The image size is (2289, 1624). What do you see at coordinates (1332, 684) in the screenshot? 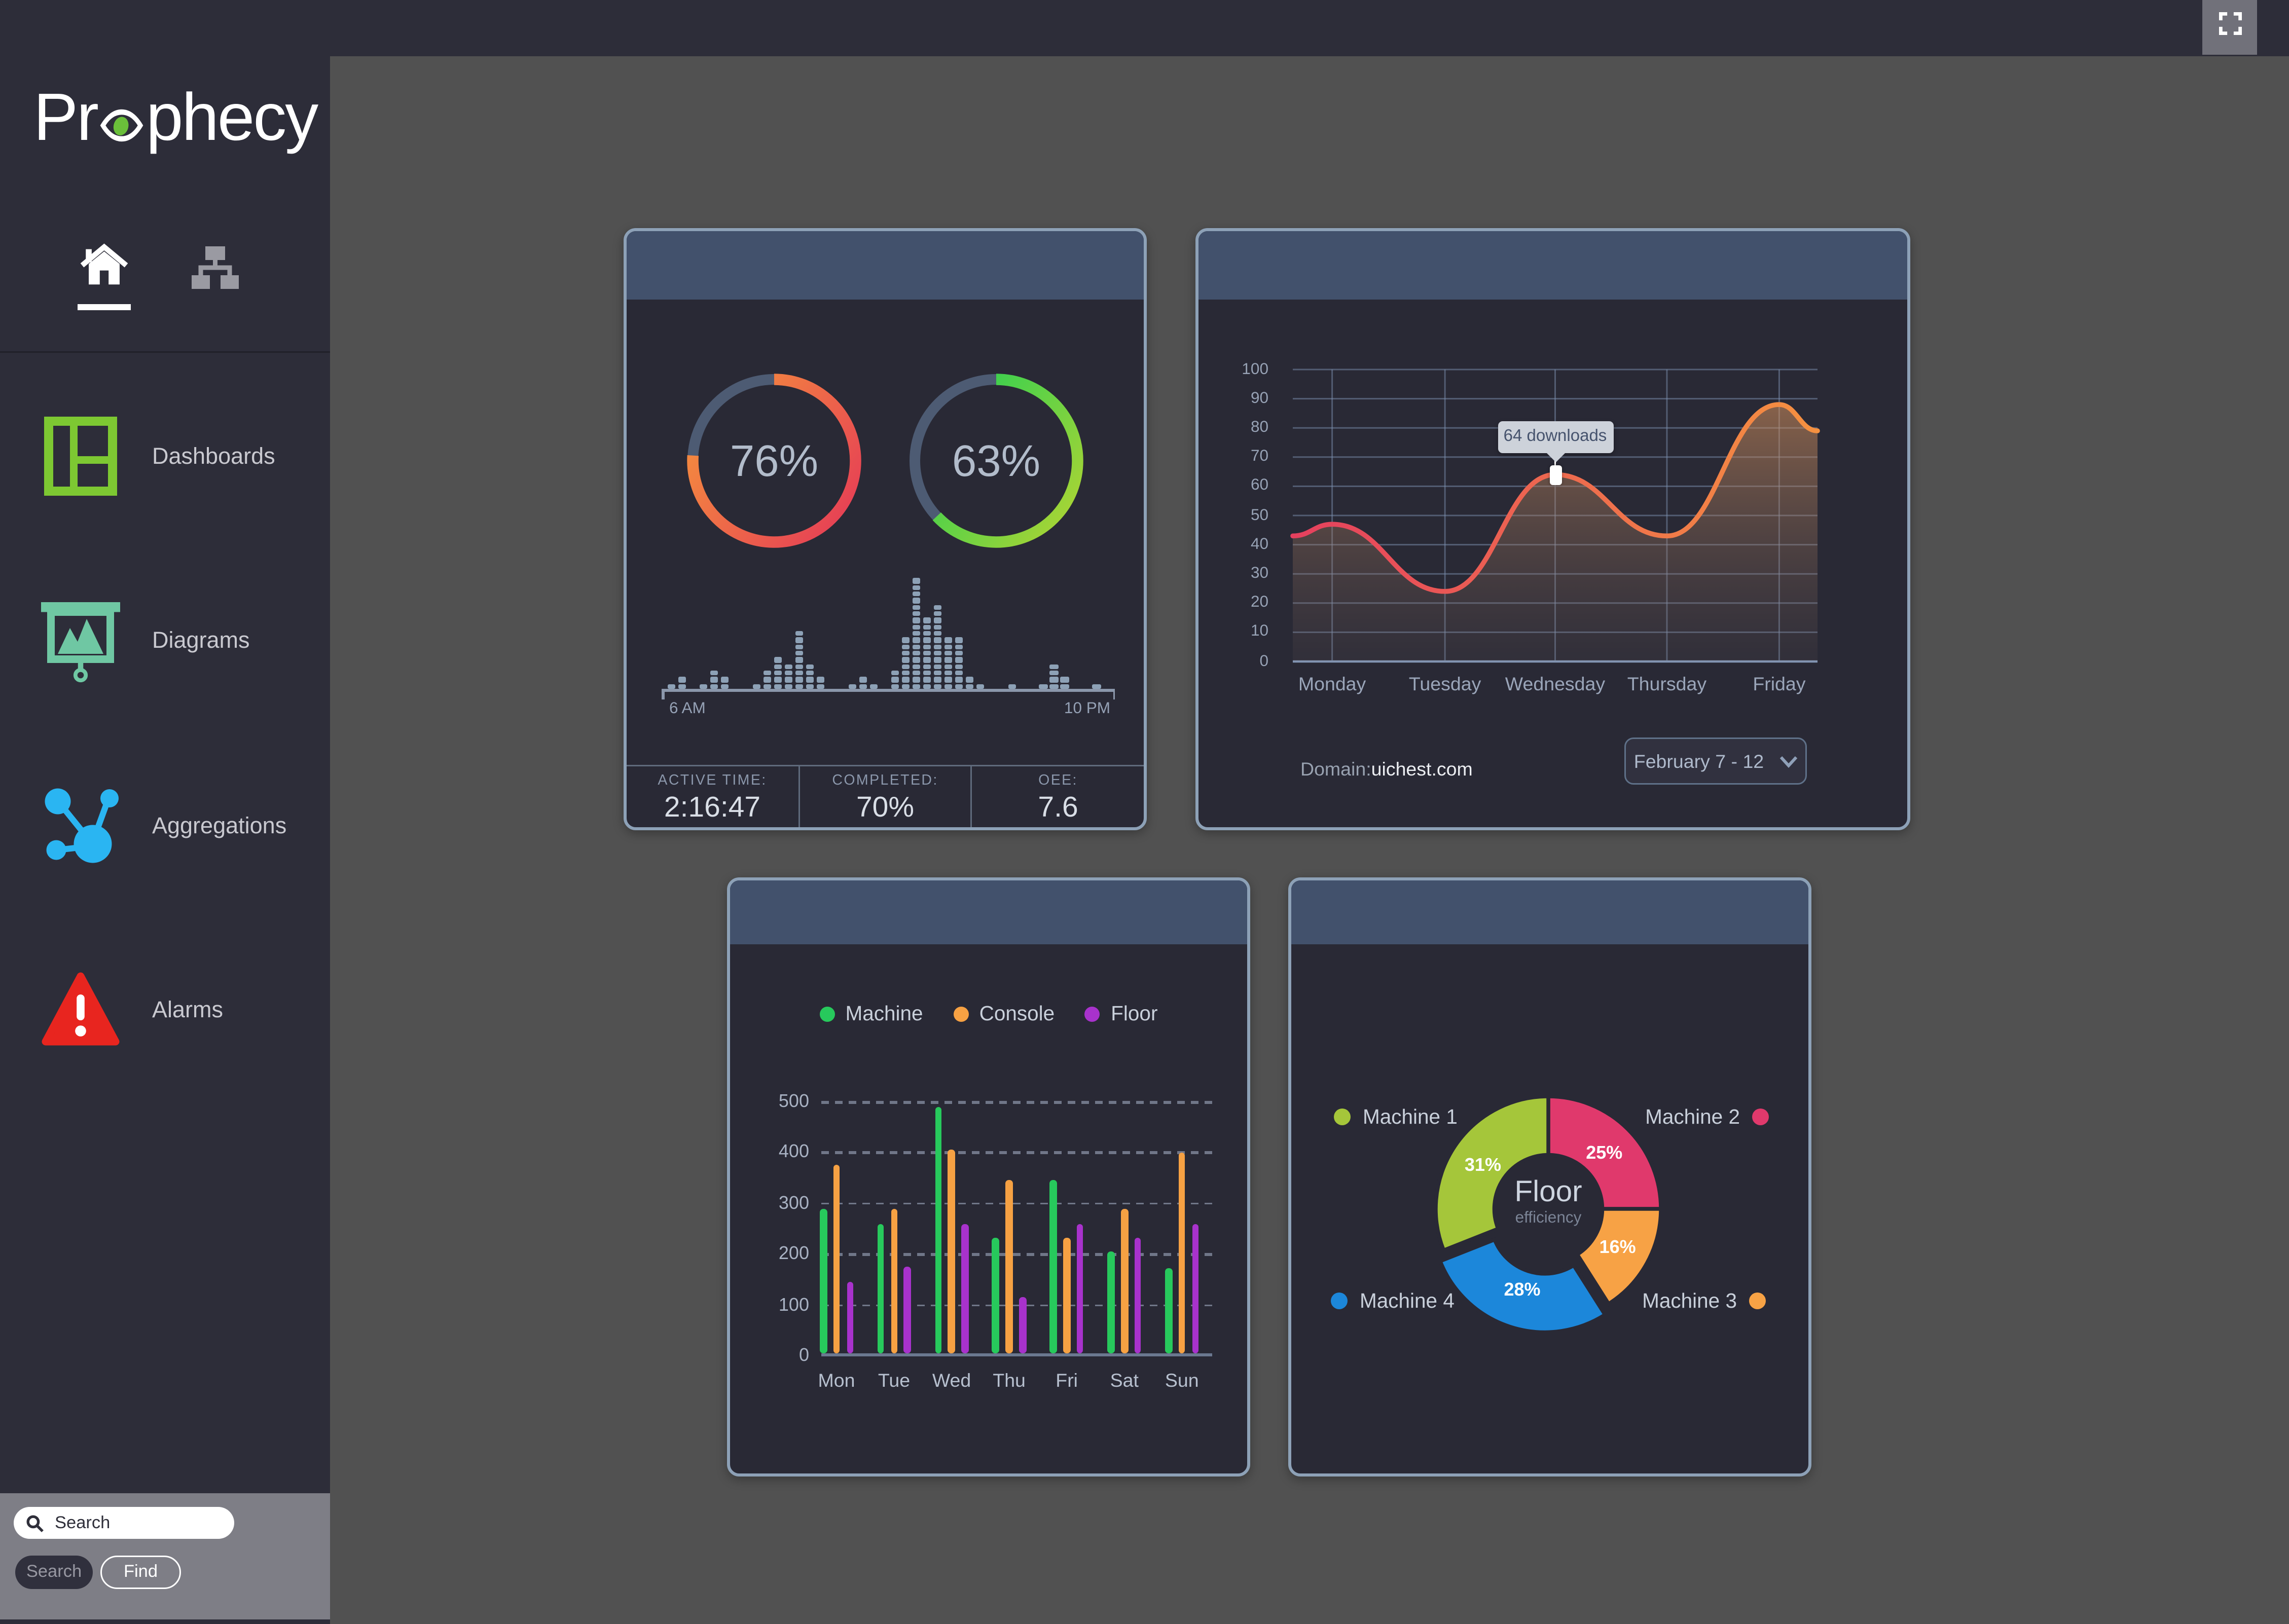
I see `x-tick-label: Monday` at bounding box center [1332, 684].